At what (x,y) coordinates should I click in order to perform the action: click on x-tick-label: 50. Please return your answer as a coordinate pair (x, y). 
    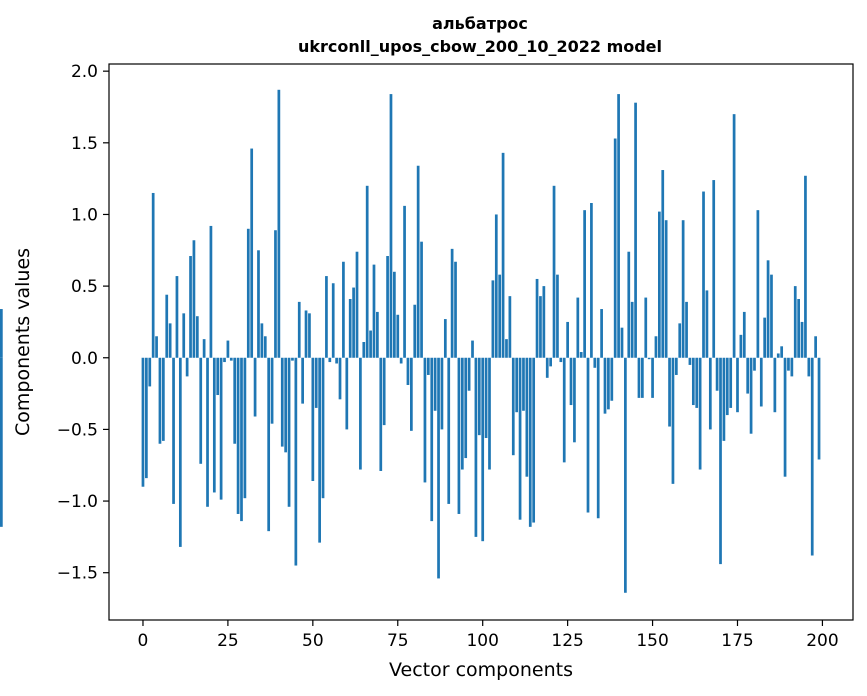
    Looking at the image, I should click on (313, 641).